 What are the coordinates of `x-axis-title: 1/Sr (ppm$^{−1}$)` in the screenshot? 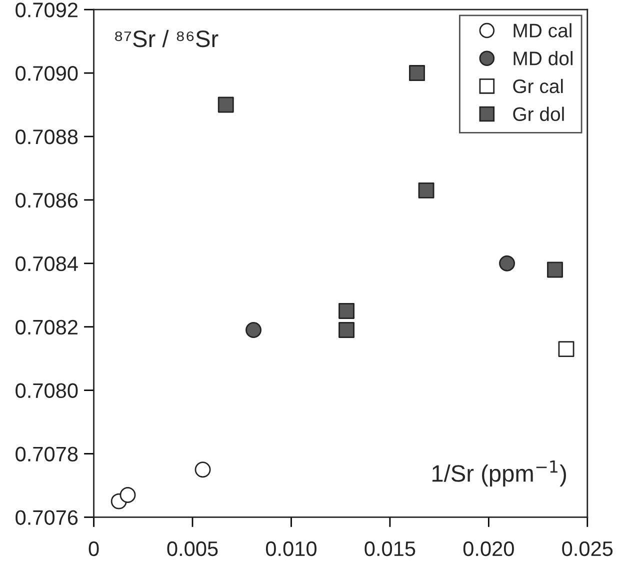 It's located at (499, 473).